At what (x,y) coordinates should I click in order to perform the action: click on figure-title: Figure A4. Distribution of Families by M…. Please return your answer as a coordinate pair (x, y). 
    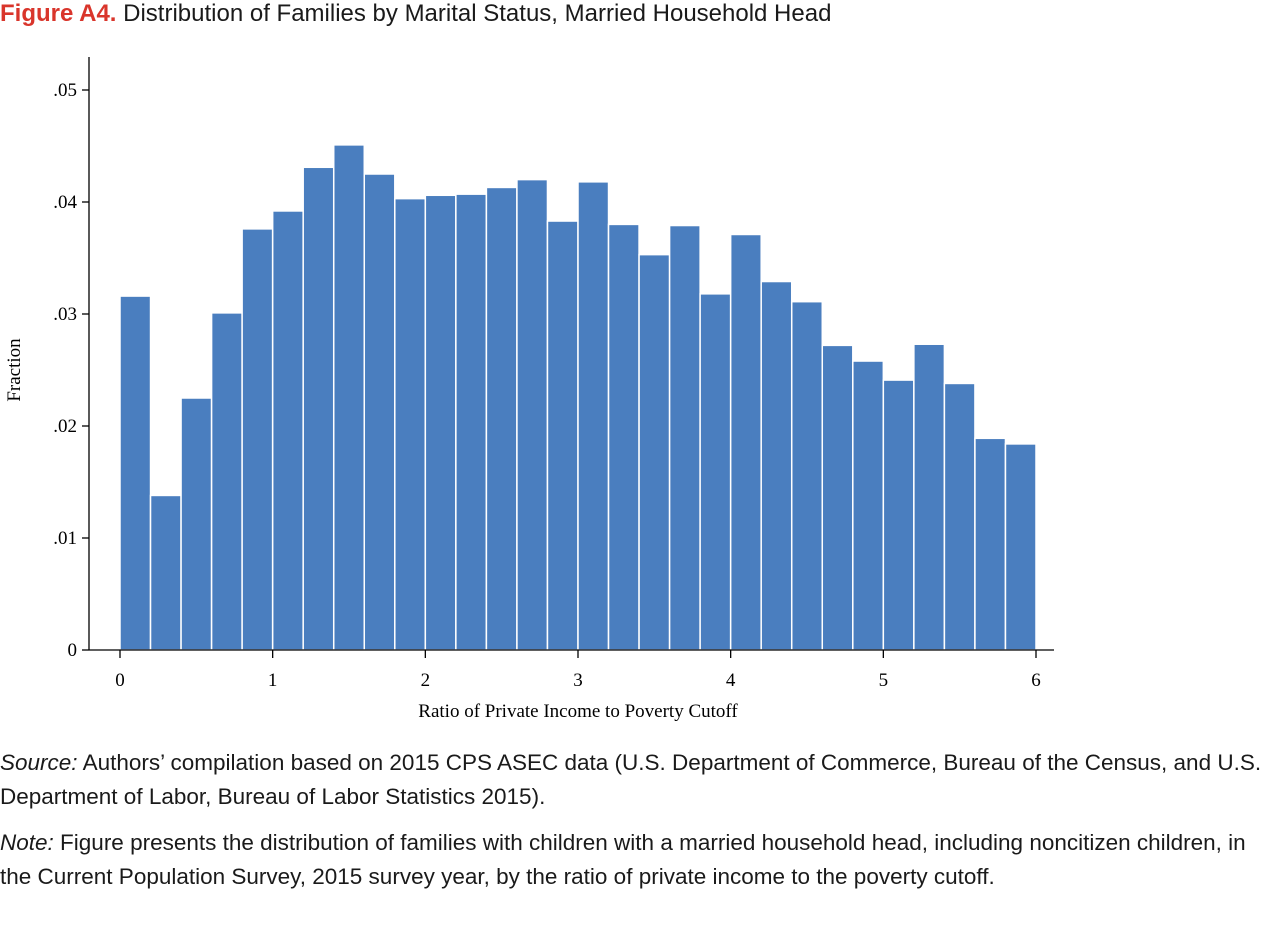
    Looking at the image, I should click on (415, 15).